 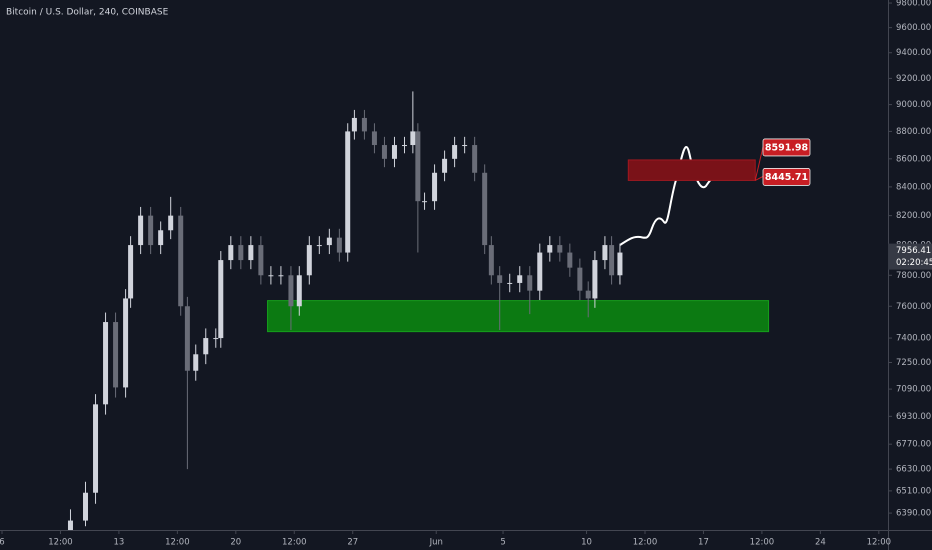 I want to click on zone-label-box, so click(x=786, y=177).